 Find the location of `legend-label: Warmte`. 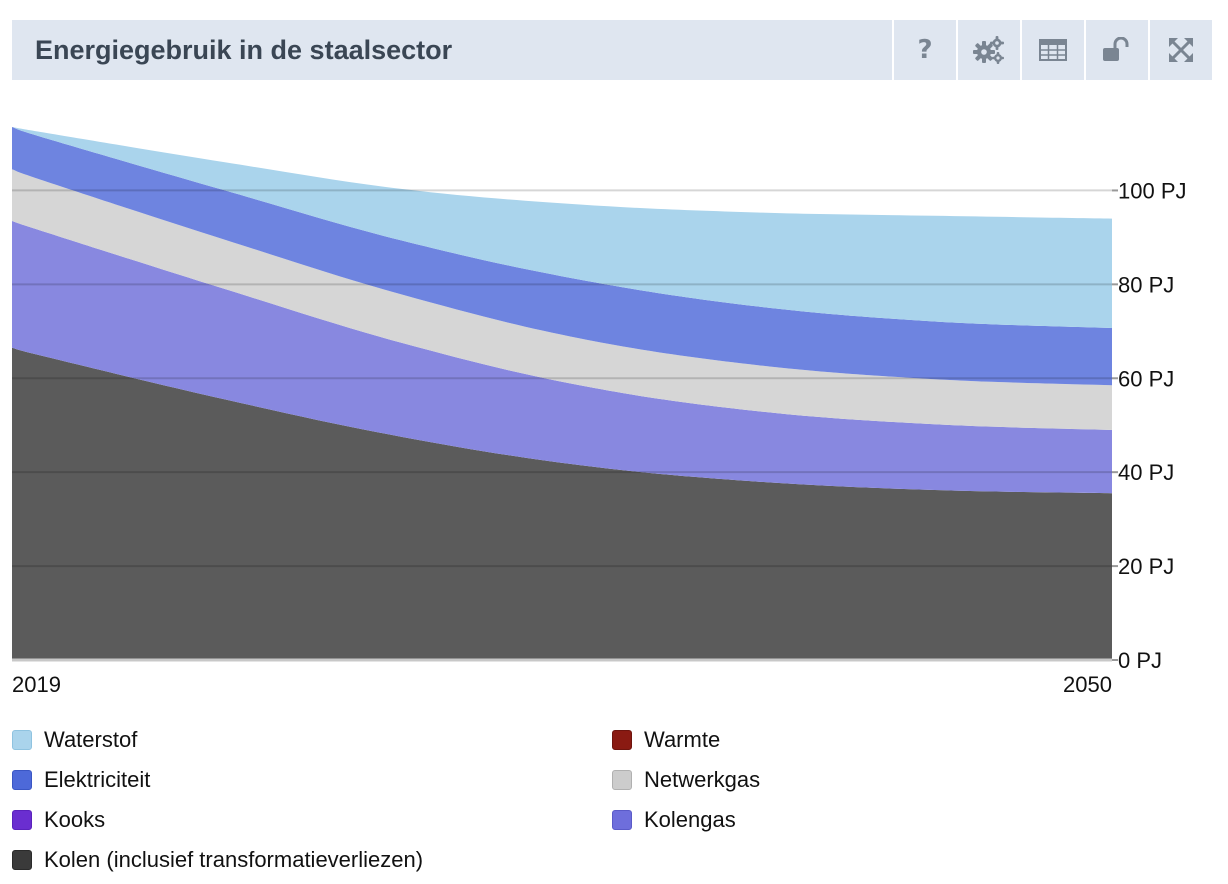

legend-label: Warmte is located at coordinates (682, 739).